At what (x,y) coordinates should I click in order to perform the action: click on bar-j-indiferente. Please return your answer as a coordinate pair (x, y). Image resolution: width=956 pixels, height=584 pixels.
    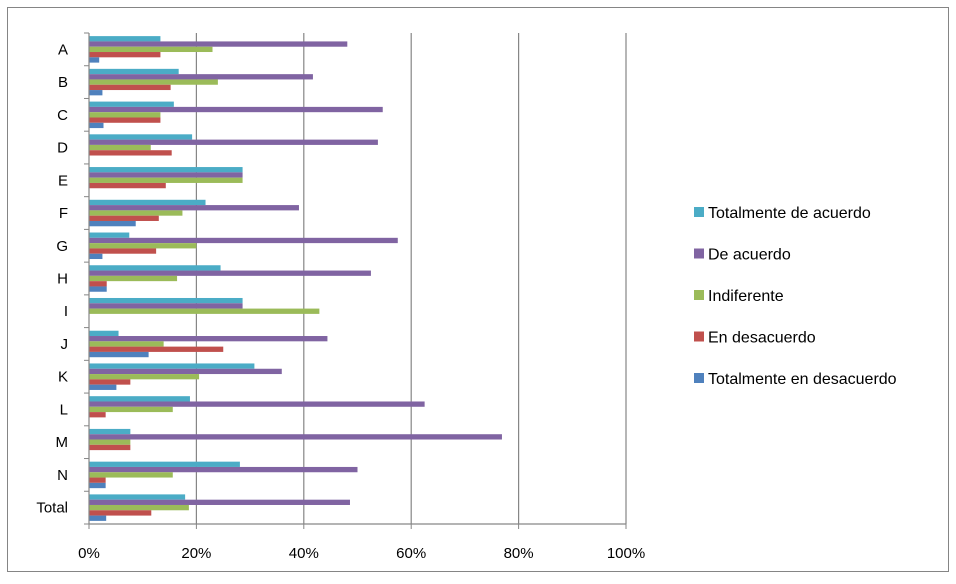
    Looking at the image, I should click on (126, 344).